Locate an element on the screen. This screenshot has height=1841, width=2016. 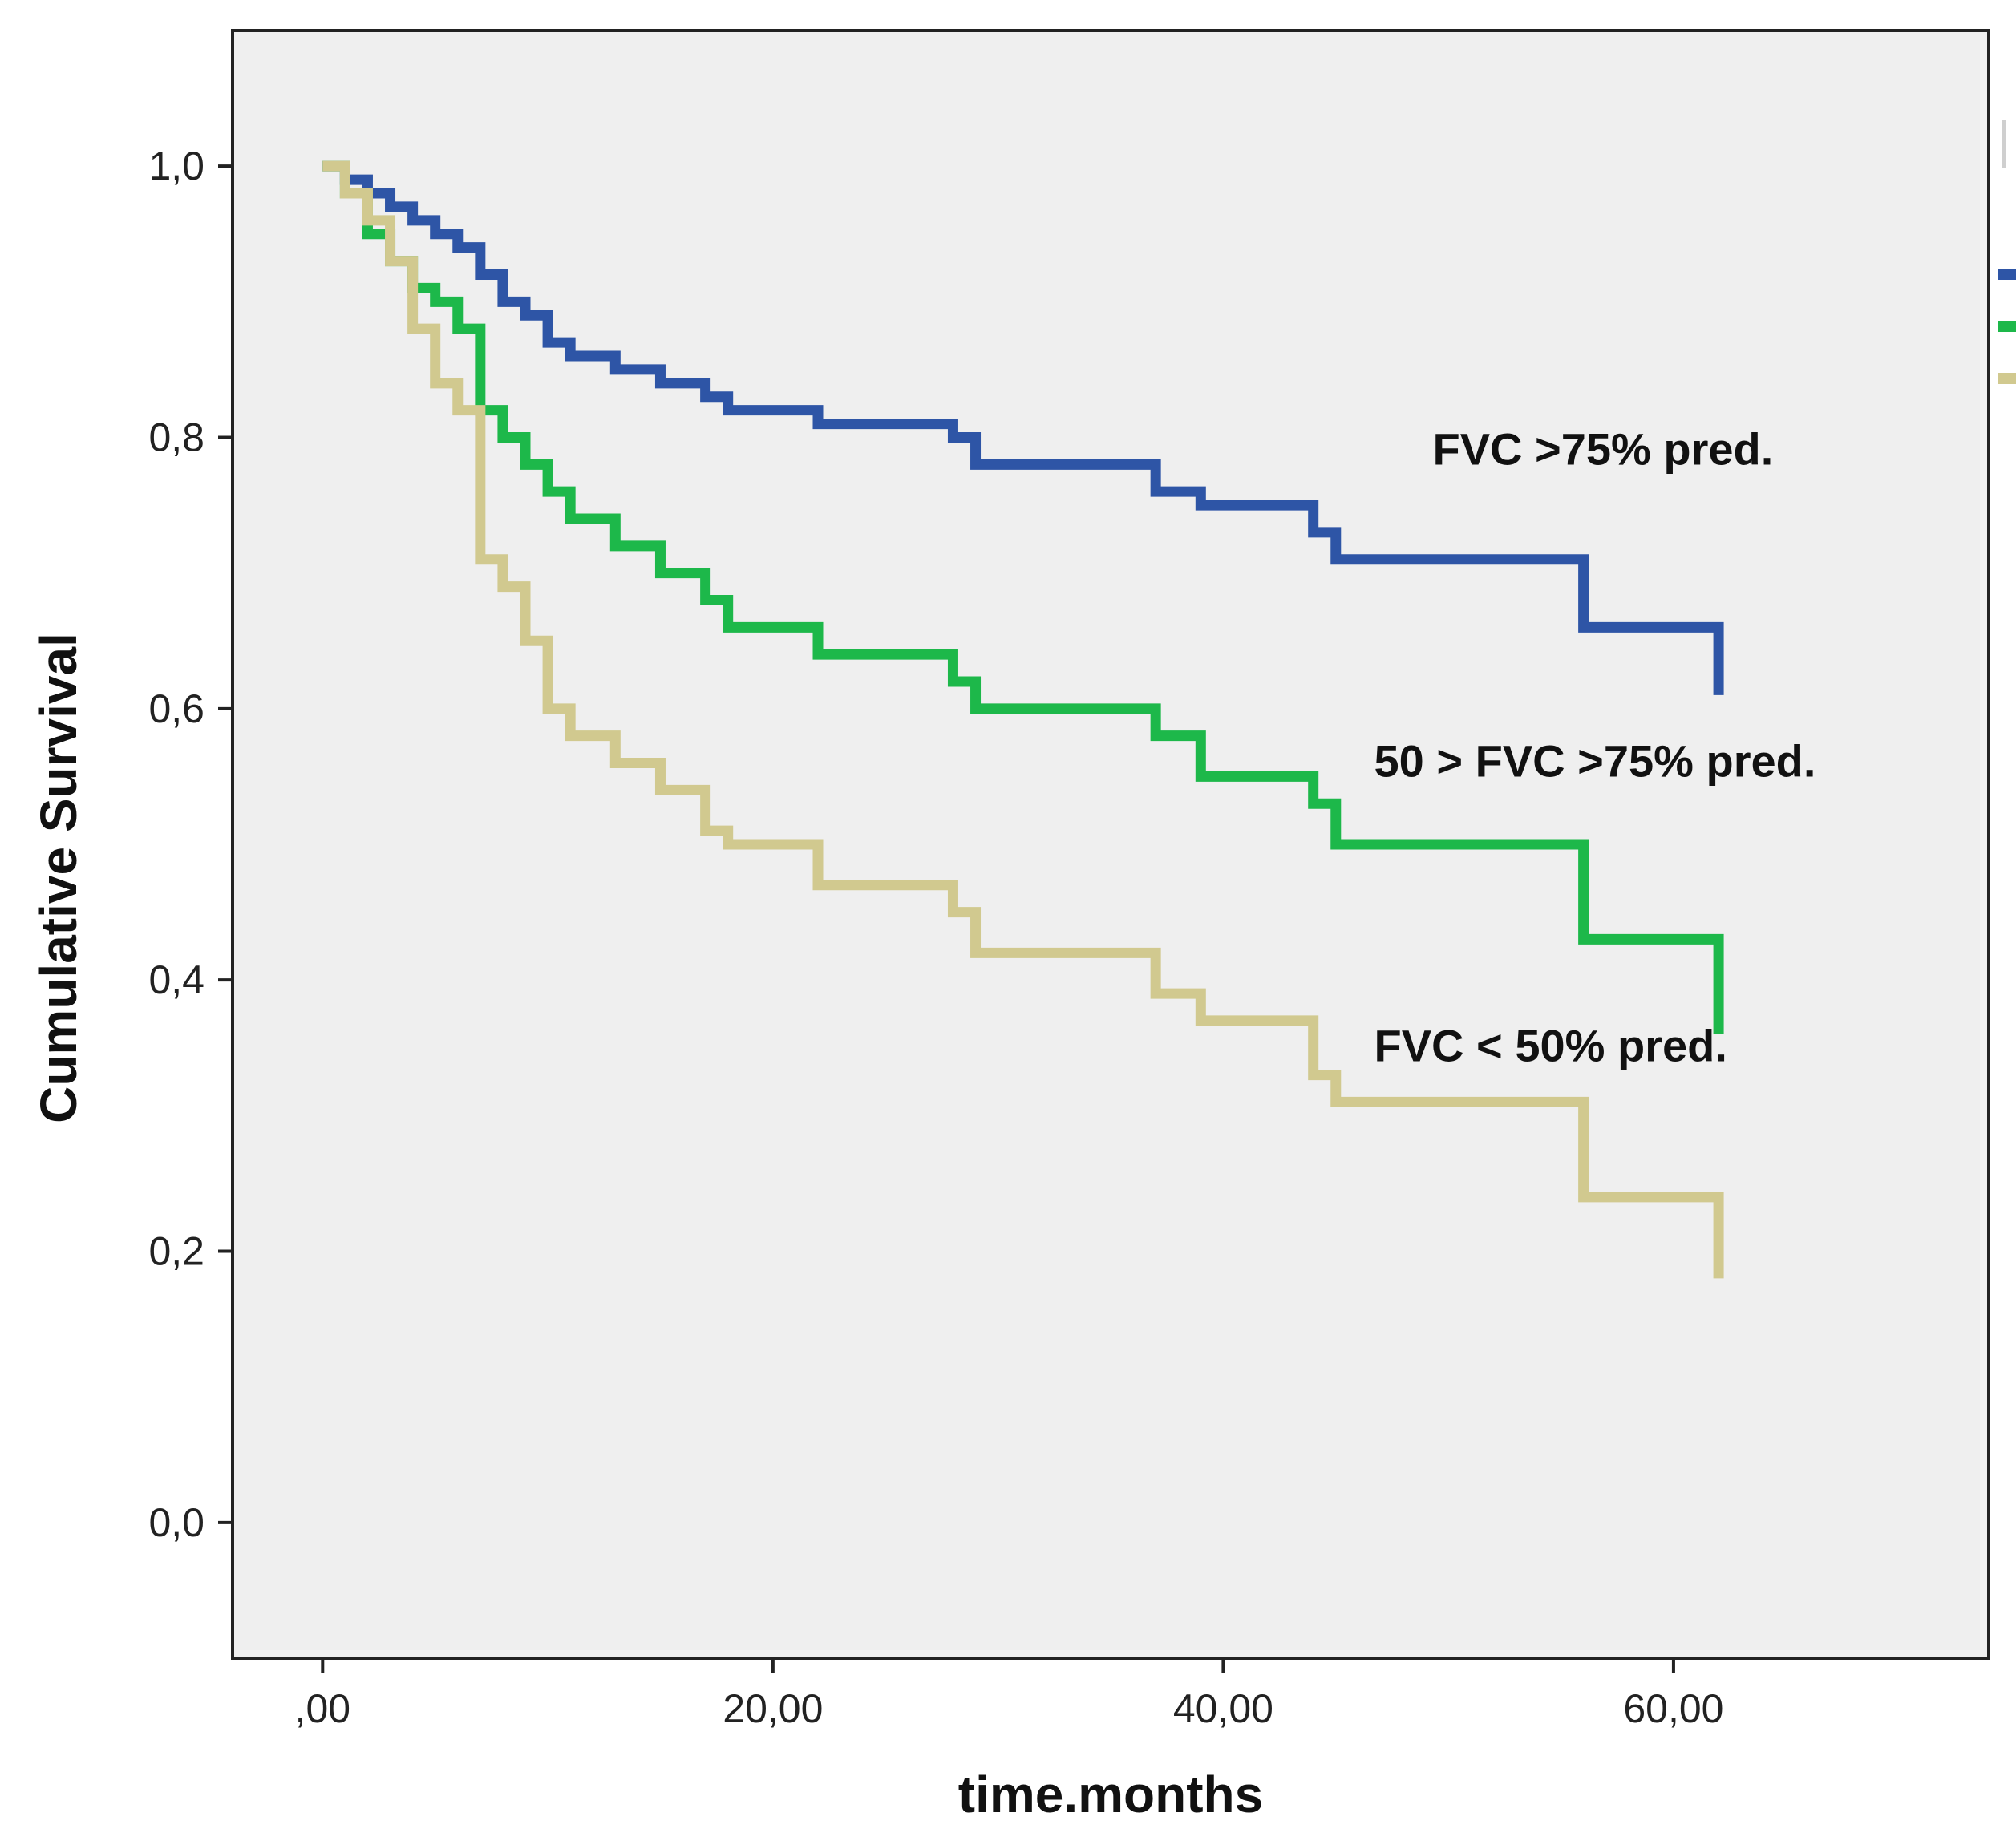
y-axis-title: Cumulative Survival is located at coordinates (58, 878).